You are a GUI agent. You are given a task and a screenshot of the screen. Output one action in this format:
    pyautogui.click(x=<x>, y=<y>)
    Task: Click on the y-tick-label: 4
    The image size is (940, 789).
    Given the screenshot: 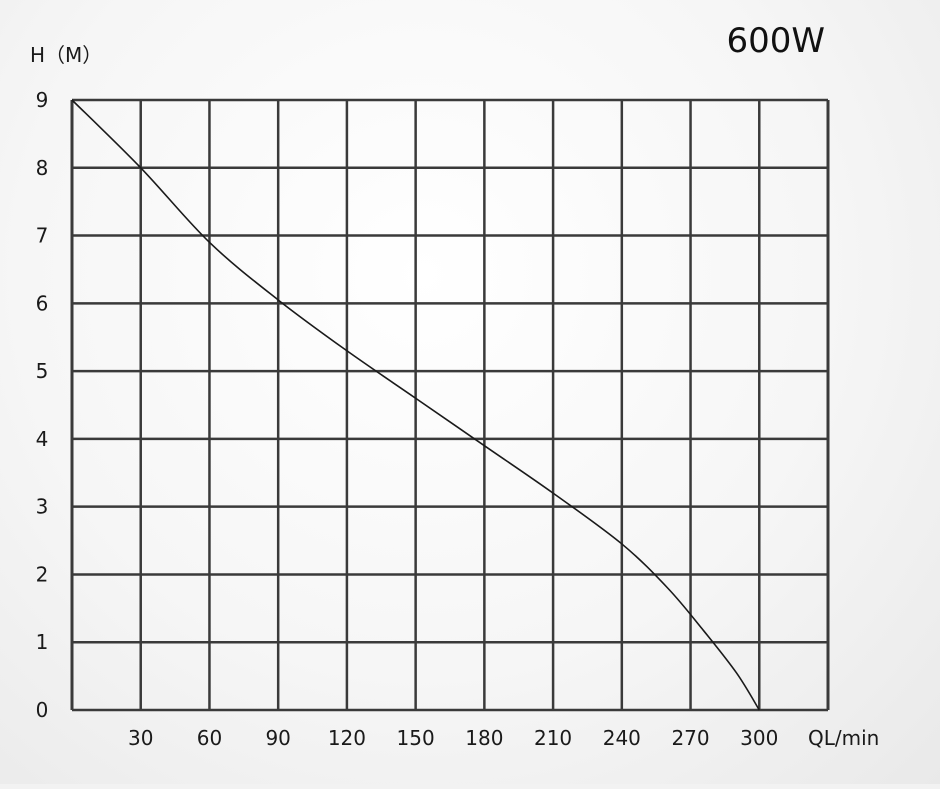 What is the action you would take?
    pyautogui.click(x=42, y=439)
    